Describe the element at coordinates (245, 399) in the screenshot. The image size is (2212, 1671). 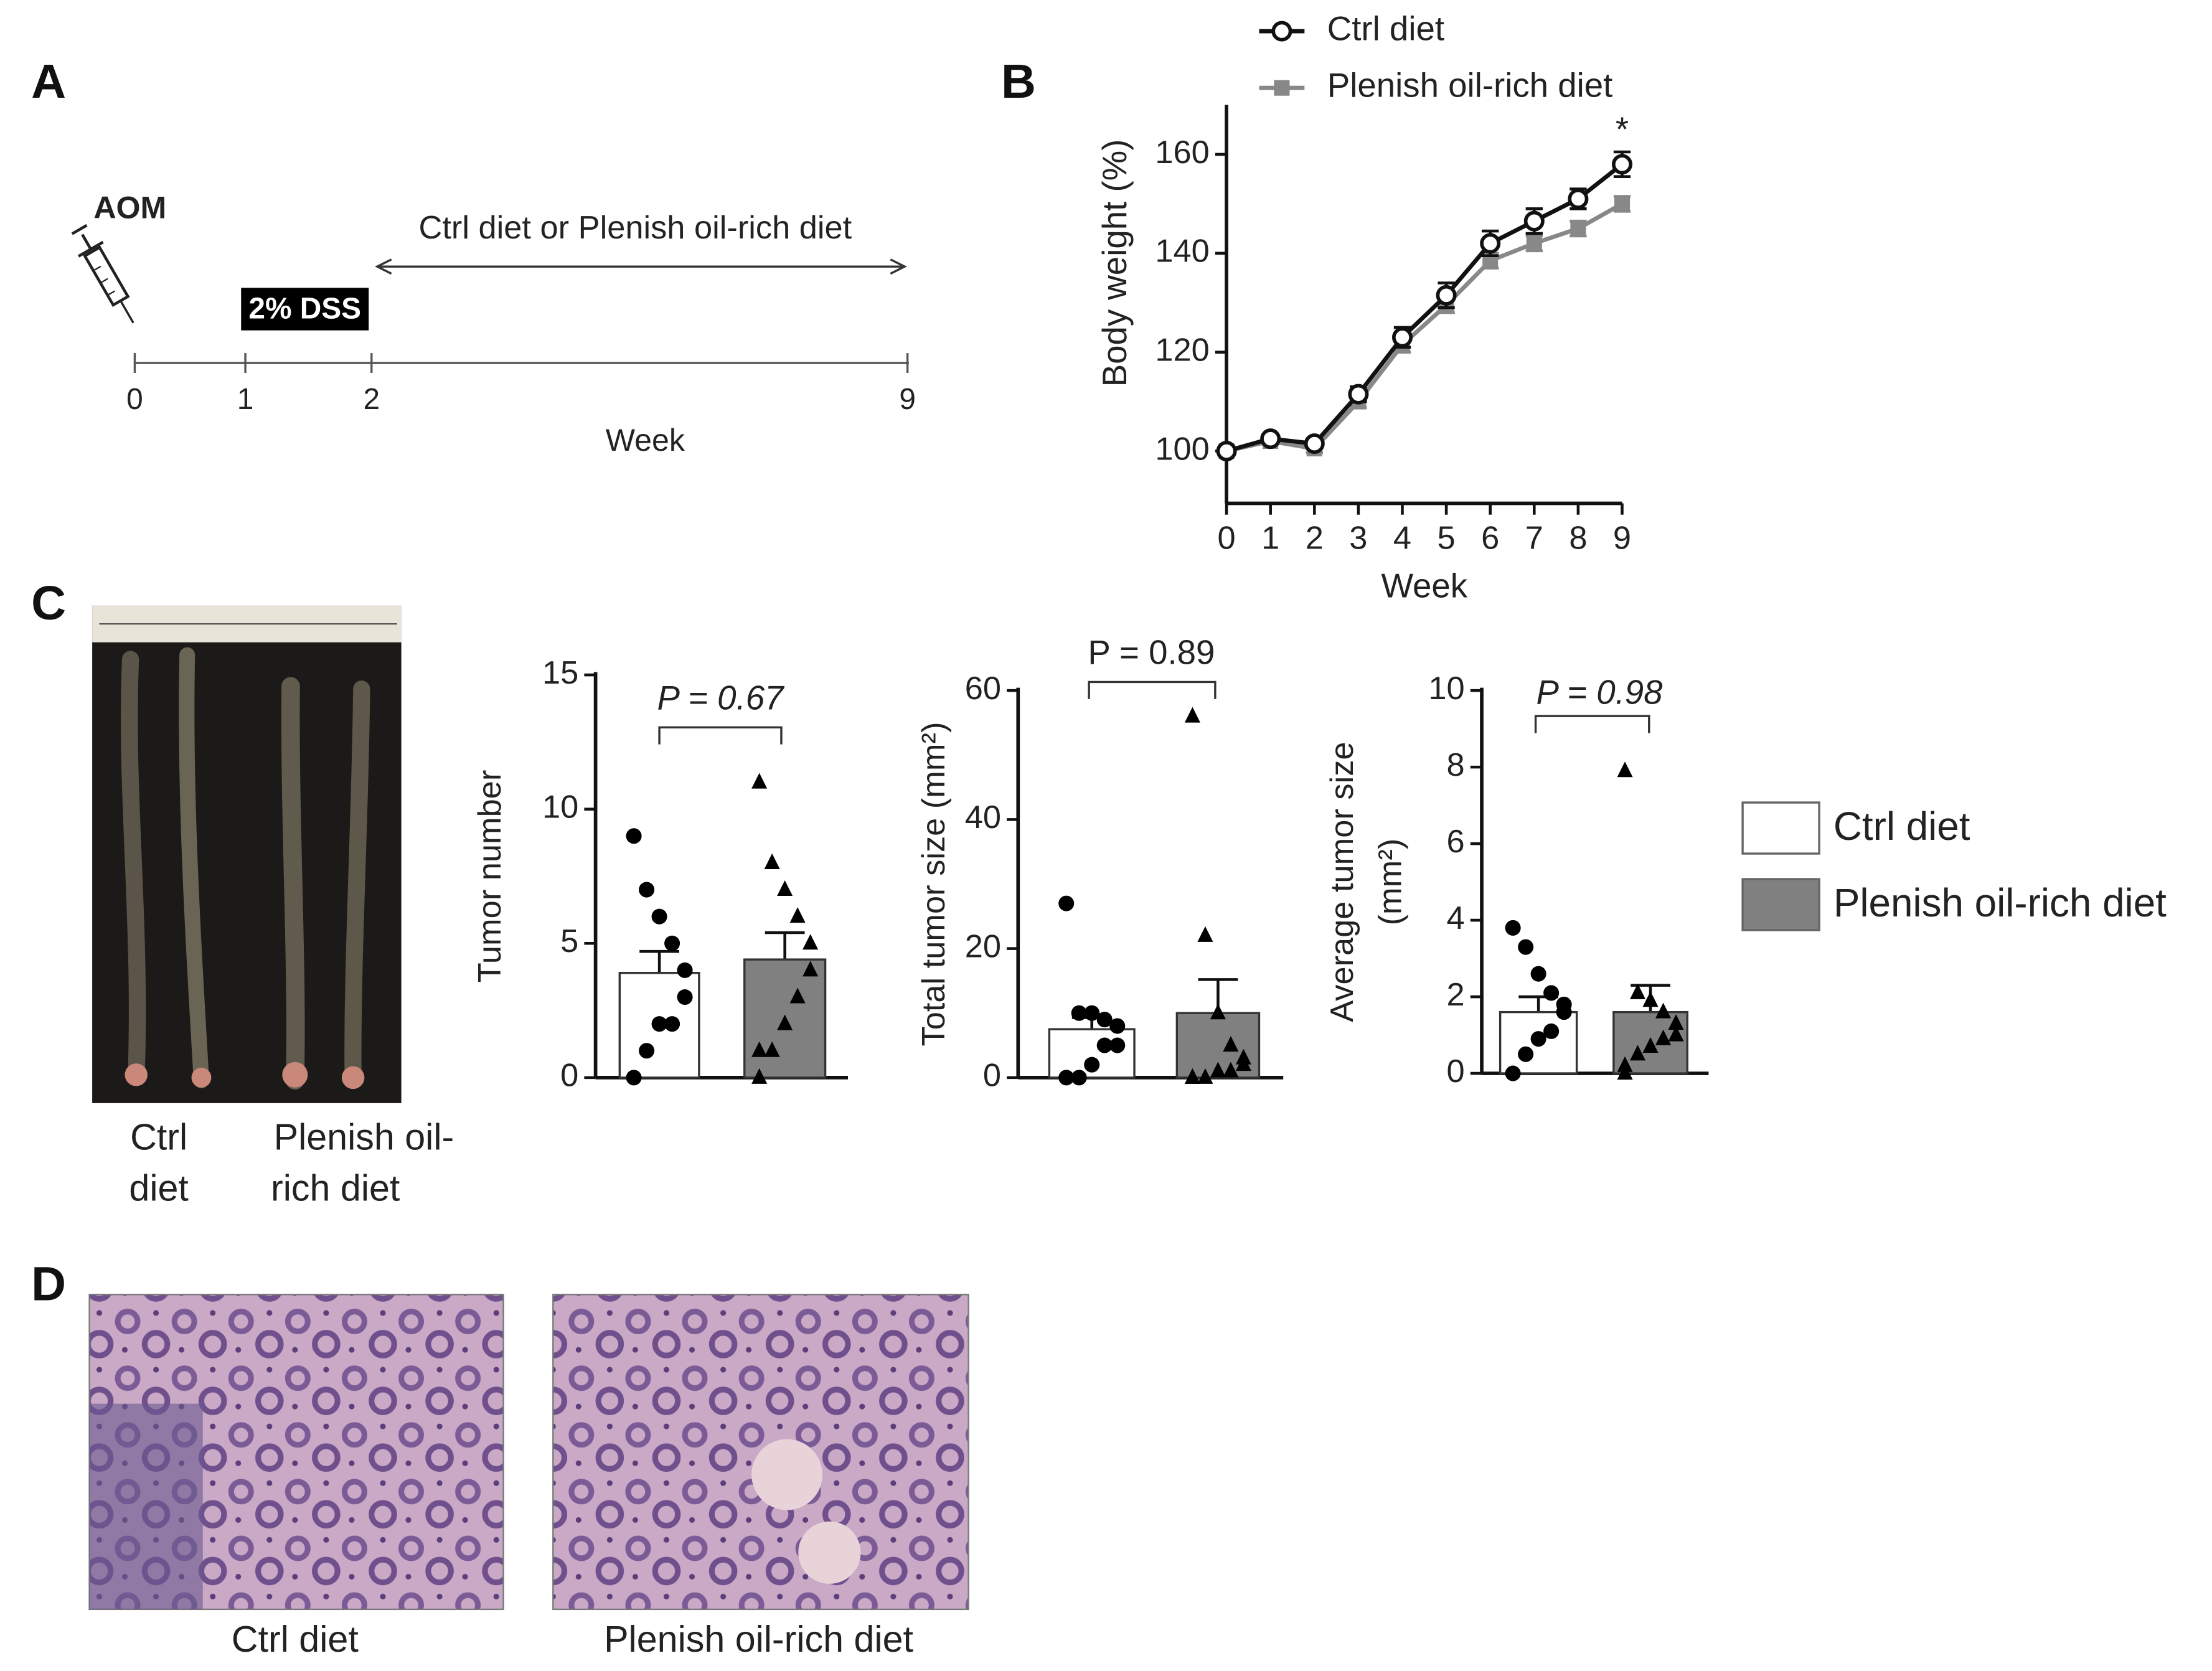
I see `timeline-week: 1` at that location.